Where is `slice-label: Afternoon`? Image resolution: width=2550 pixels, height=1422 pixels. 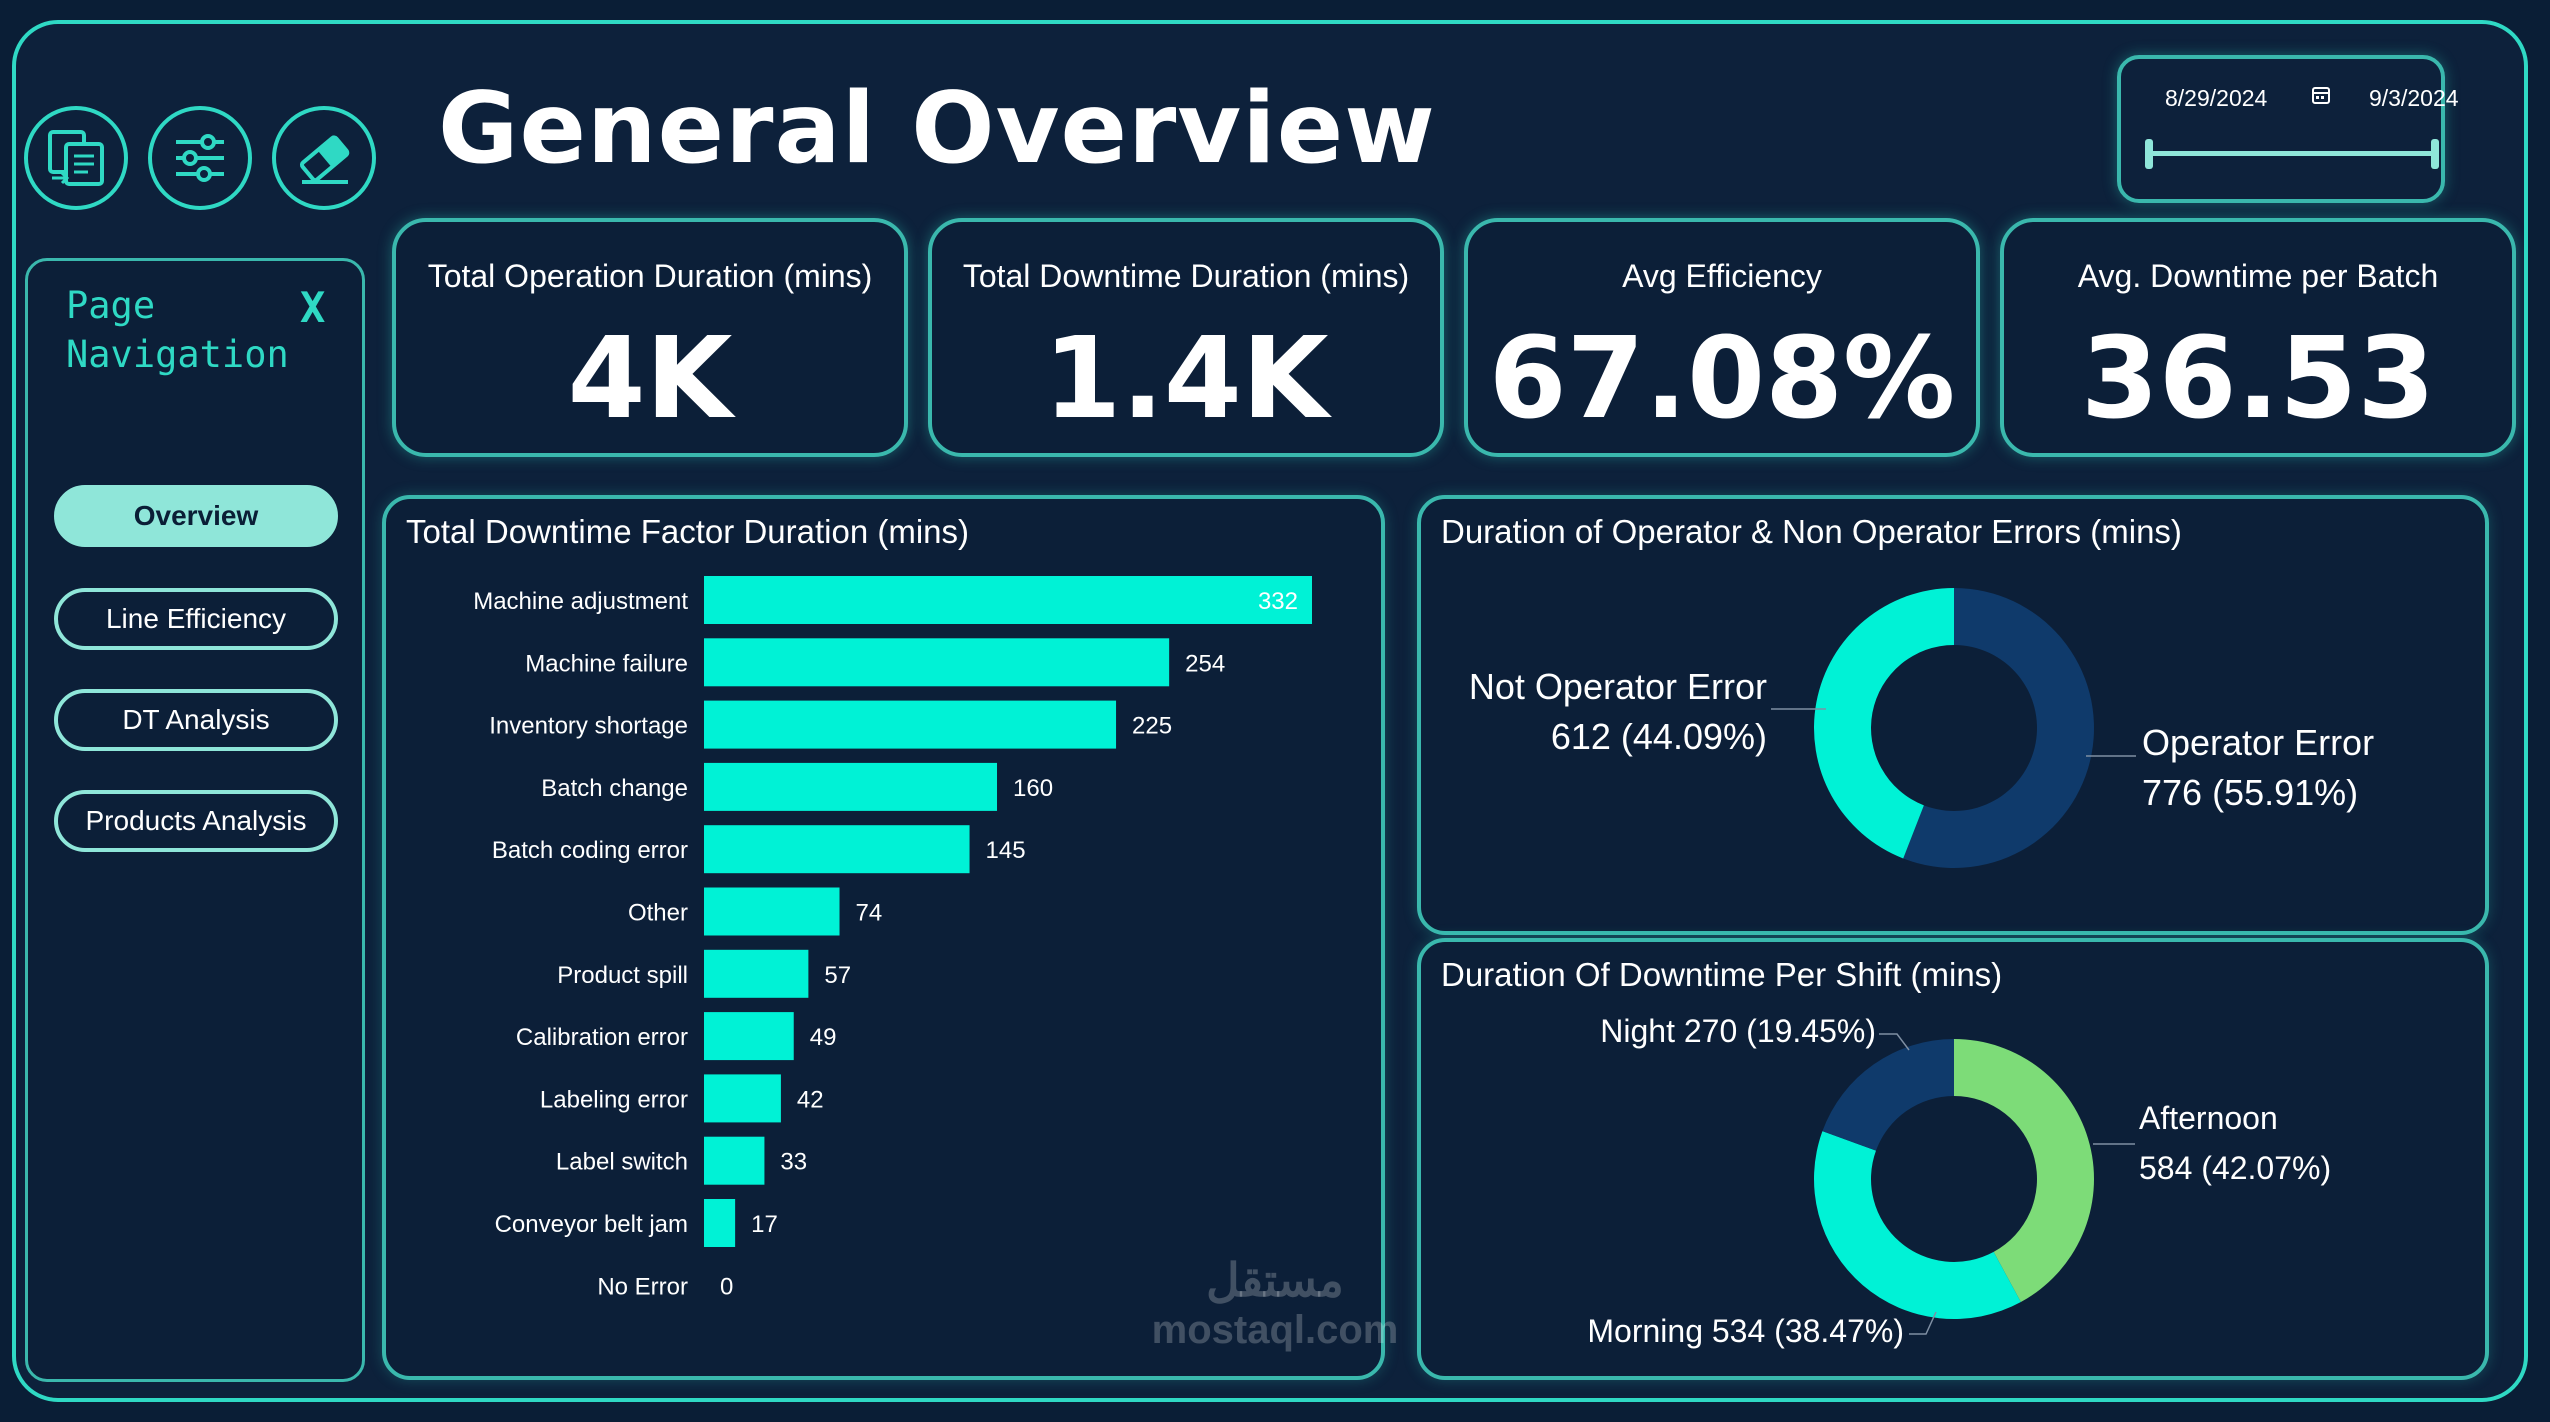 slice-label: Afternoon is located at coordinates (2208, 1118).